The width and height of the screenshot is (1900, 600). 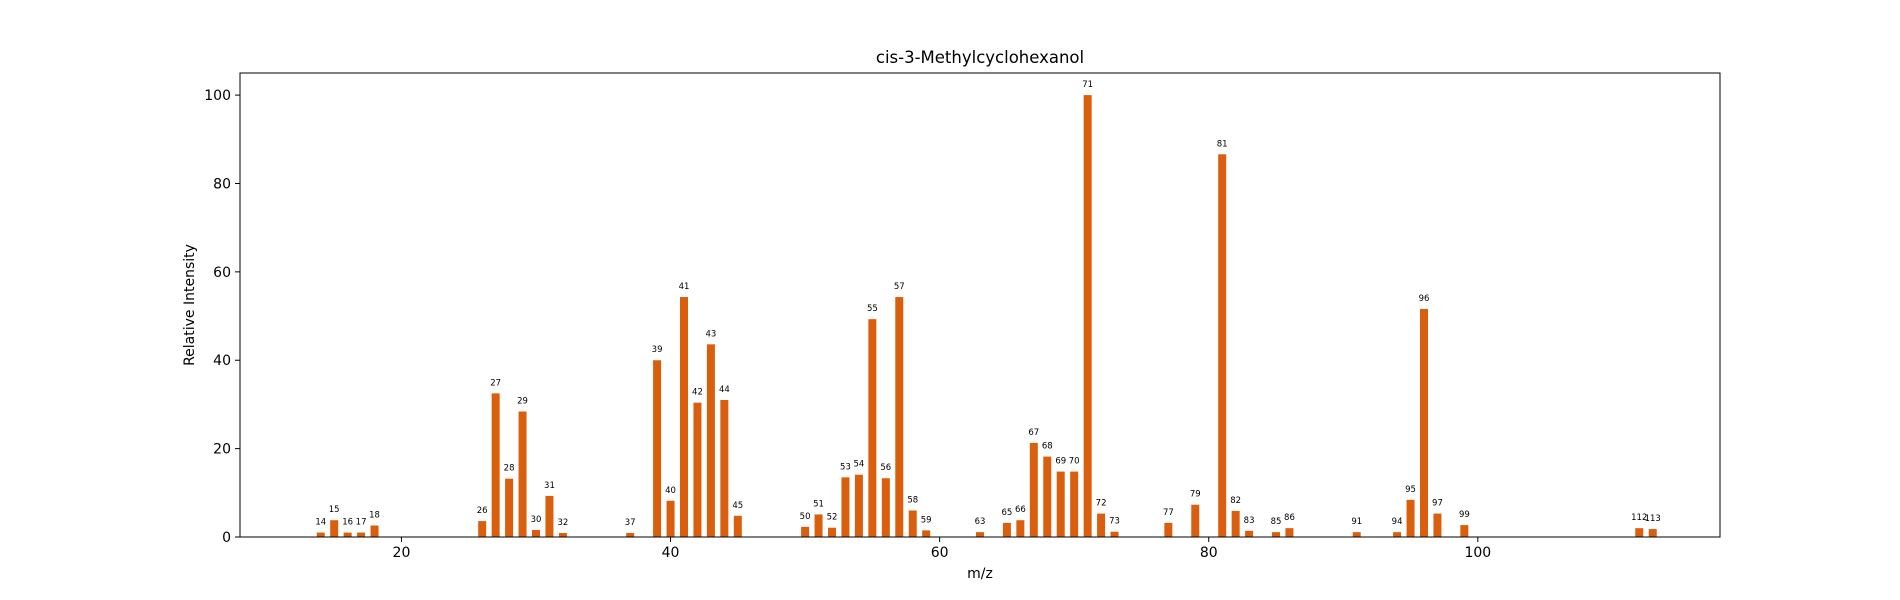 What do you see at coordinates (222, 273) in the screenshot?
I see `y-tick-label-60: 60` at bounding box center [222, 273].